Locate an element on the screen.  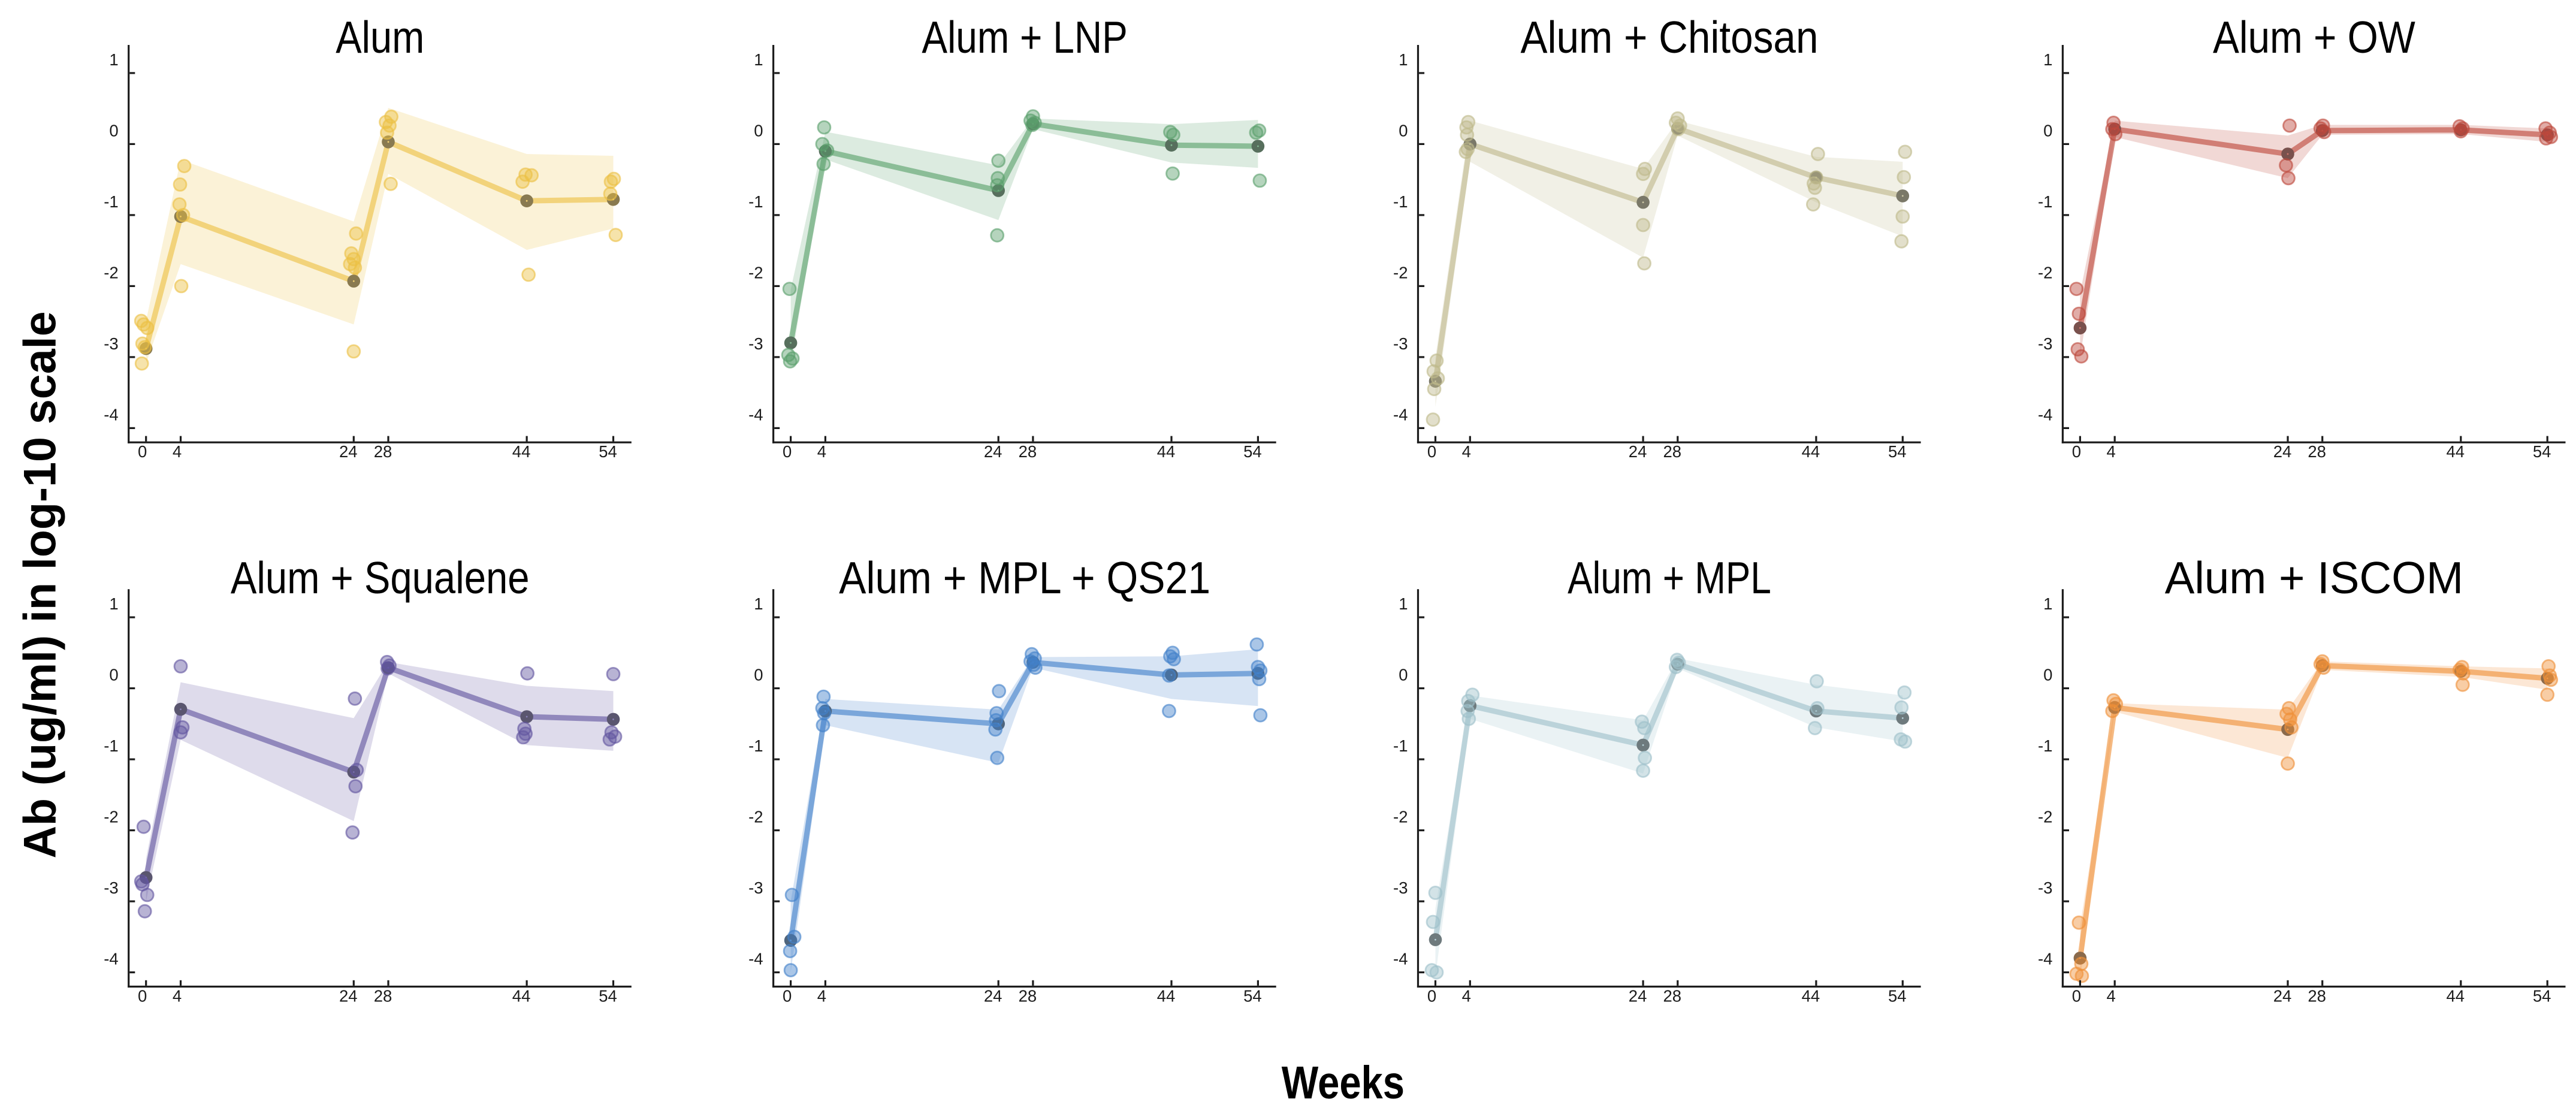
svg-text: Alum + Chitosan is located at coordinates (1670, 37).